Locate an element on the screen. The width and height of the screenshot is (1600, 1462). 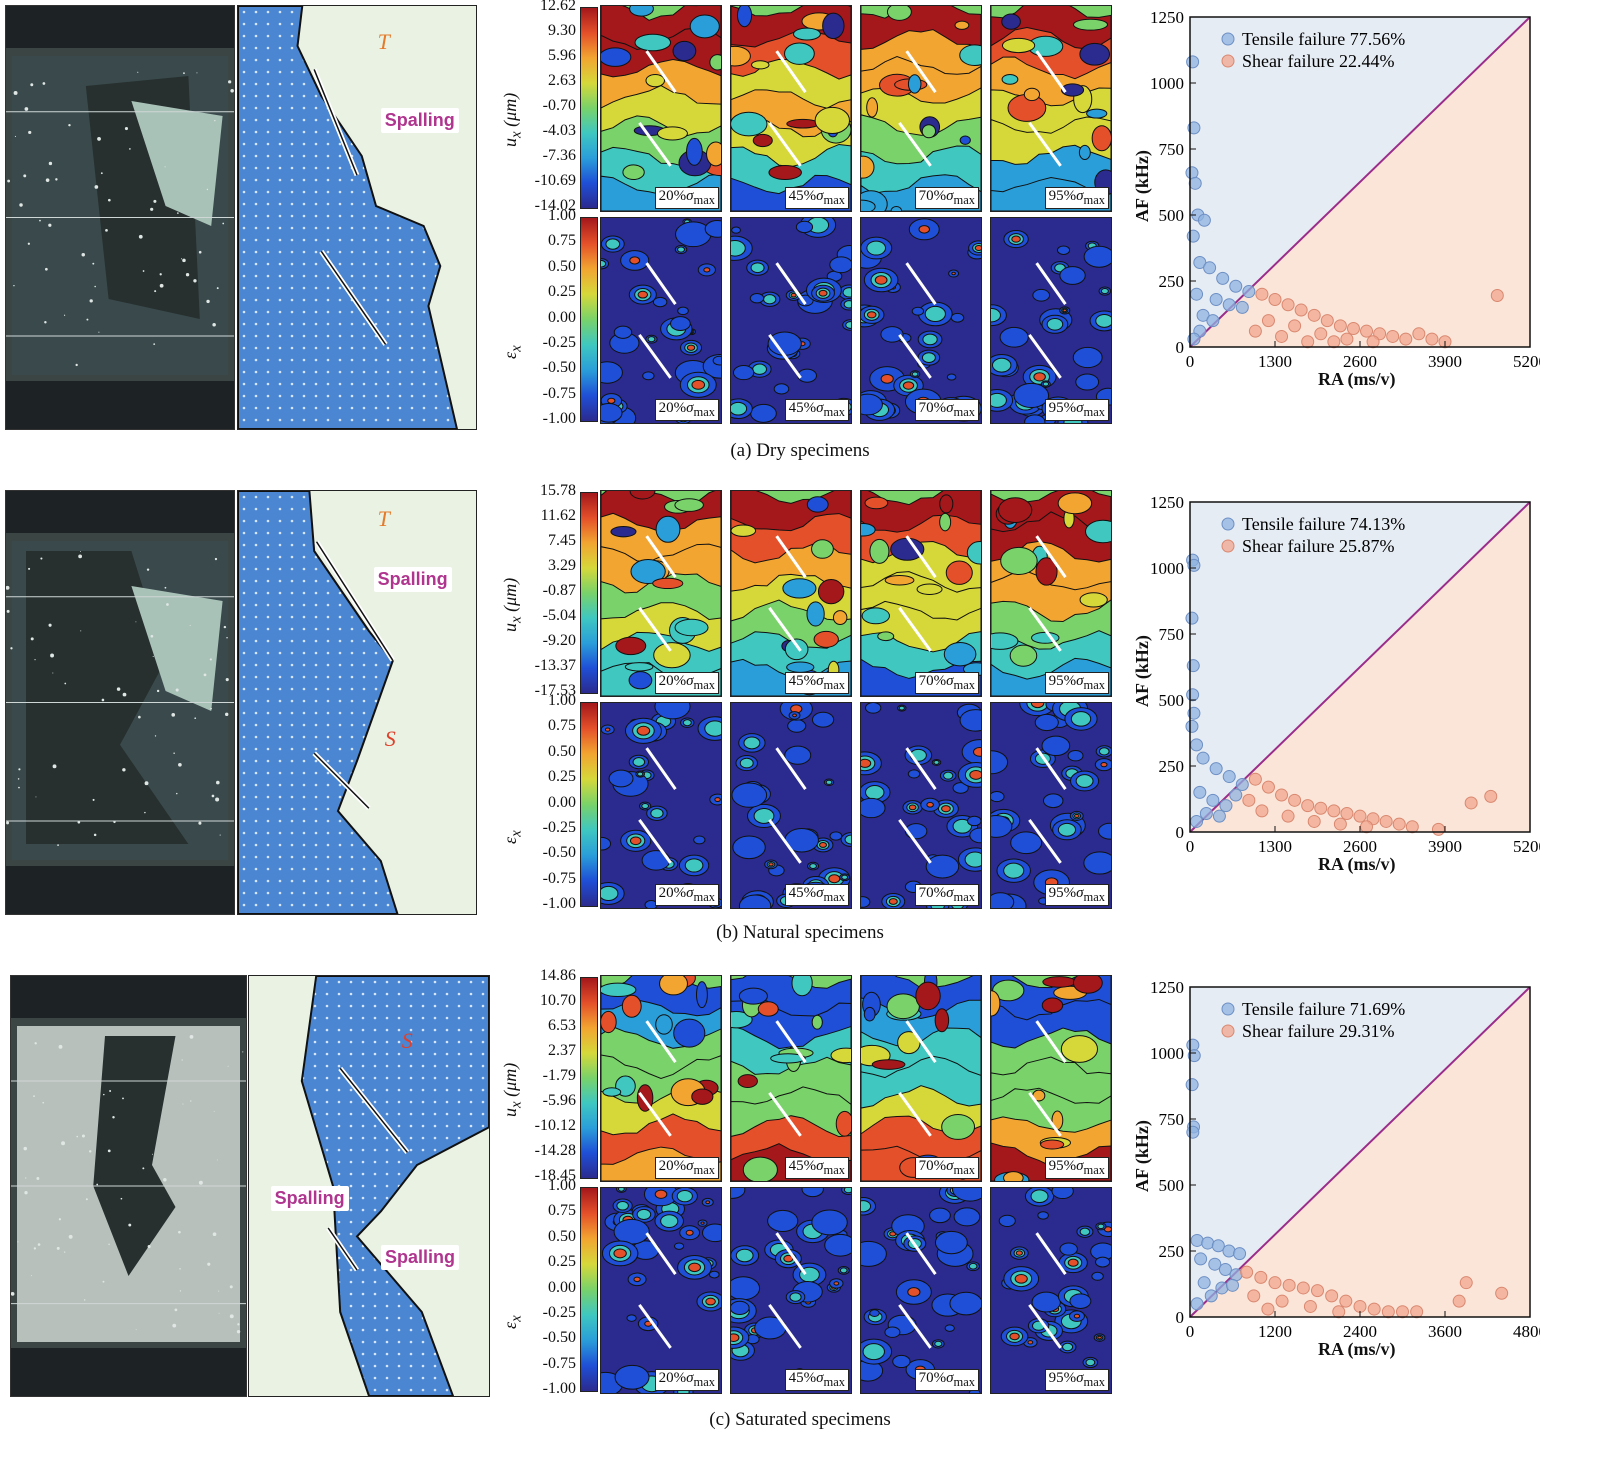
colorbar-tick: 0.25 is located at coordinates (562, 777).